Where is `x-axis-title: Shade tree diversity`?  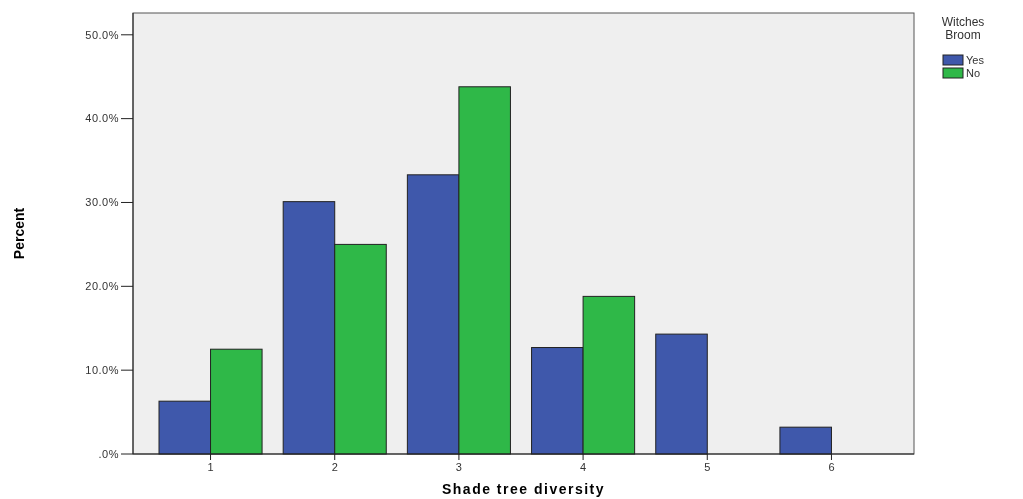
x-axis-title: Shade tree diversity is located at coordinates (523, 489).